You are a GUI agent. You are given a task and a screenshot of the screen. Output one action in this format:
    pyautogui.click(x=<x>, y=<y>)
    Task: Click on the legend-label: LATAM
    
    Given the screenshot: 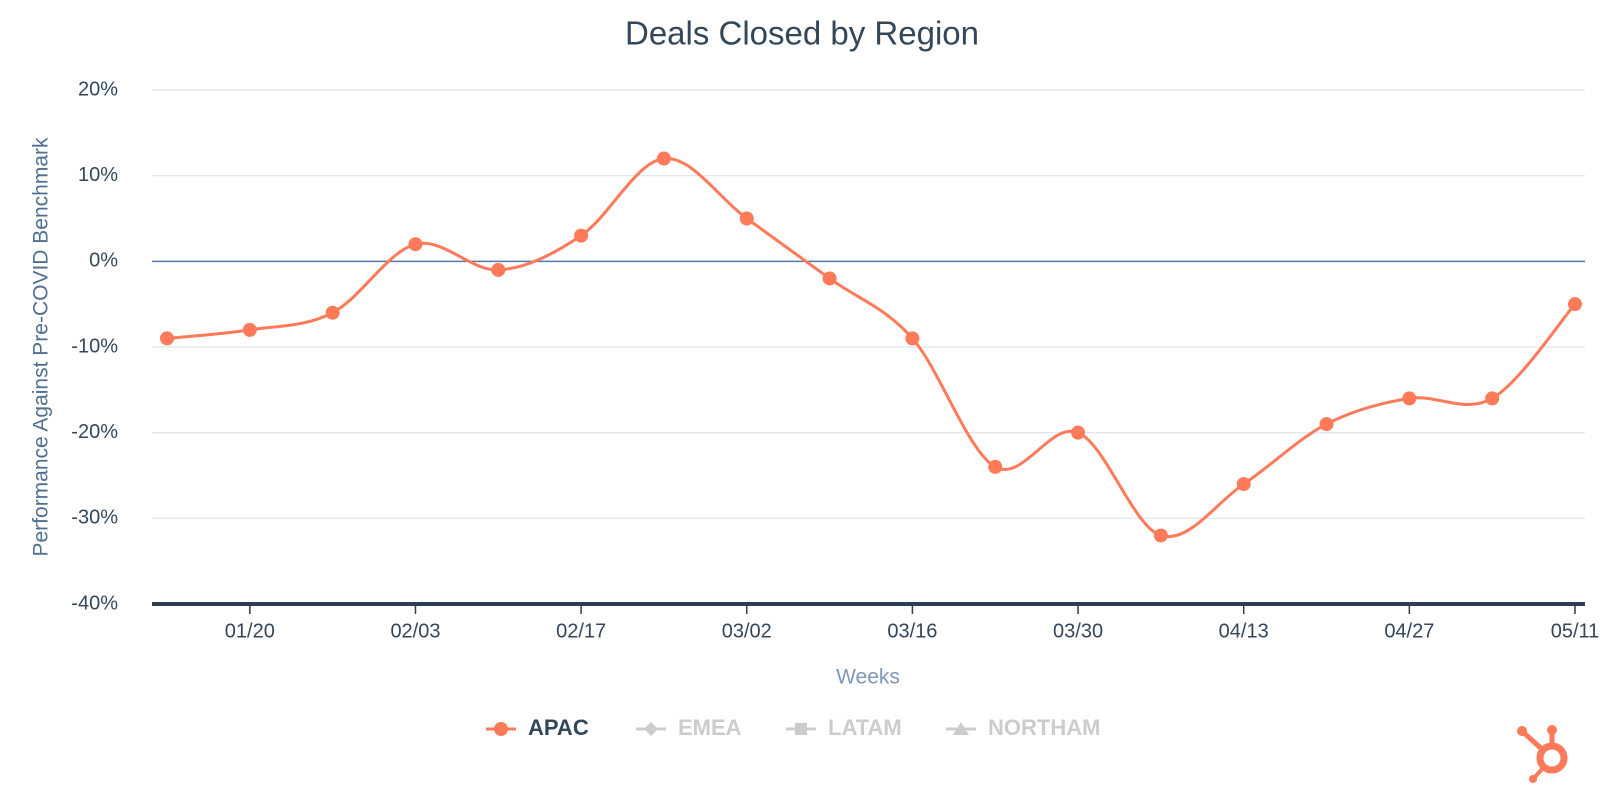 What is the action you would take?
    pyautogui.click(x=865, y=727)
    